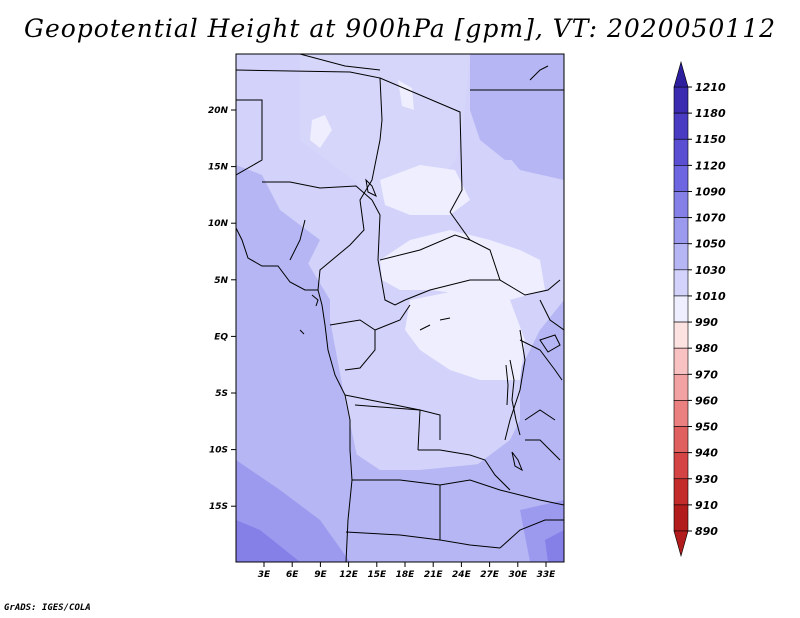  What do you see at coordinates (710, 218) in the screenshot?
I see `colorbar-label: 1070` at bounding box center [710, 218].